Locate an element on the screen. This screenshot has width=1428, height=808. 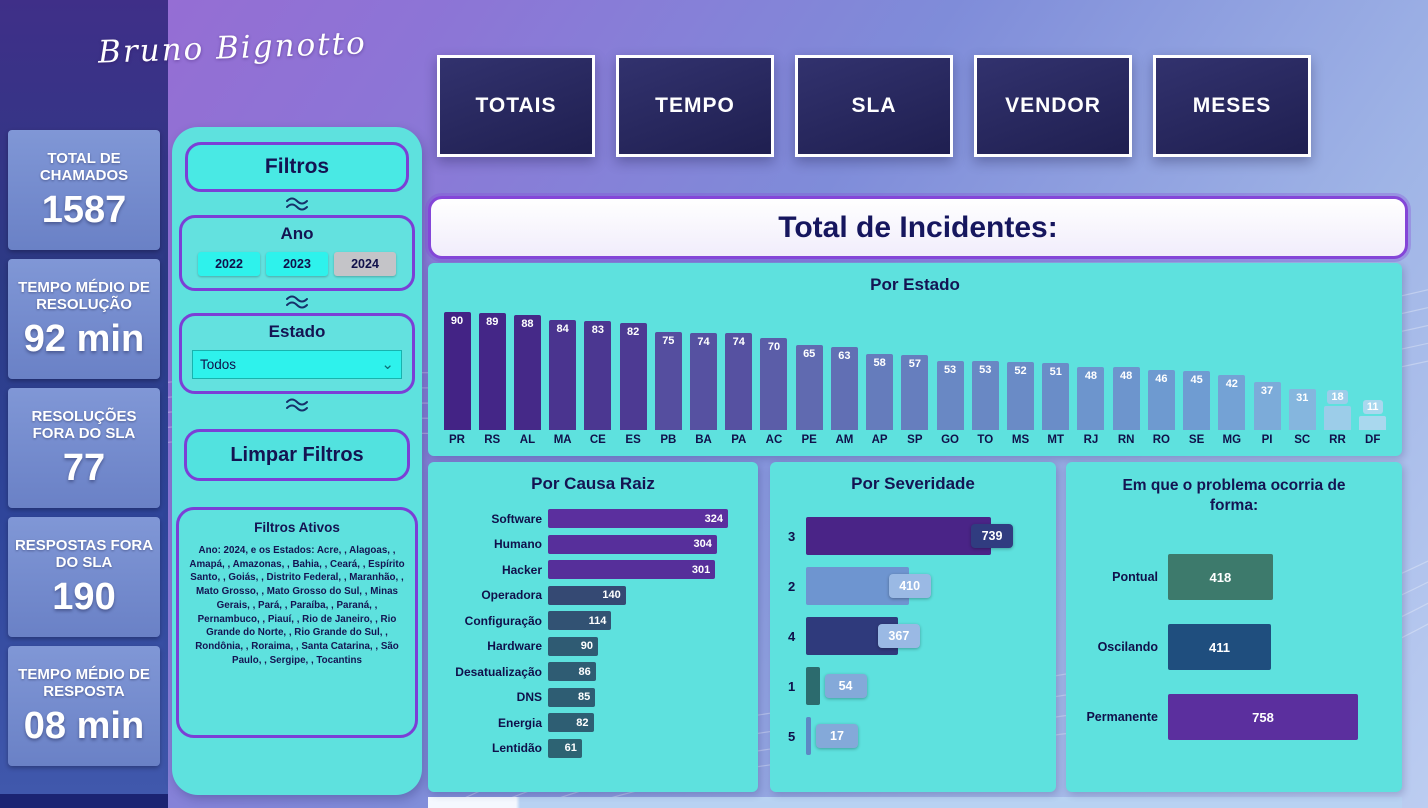
value-badge: 54 is located at coordinates (845, 686).